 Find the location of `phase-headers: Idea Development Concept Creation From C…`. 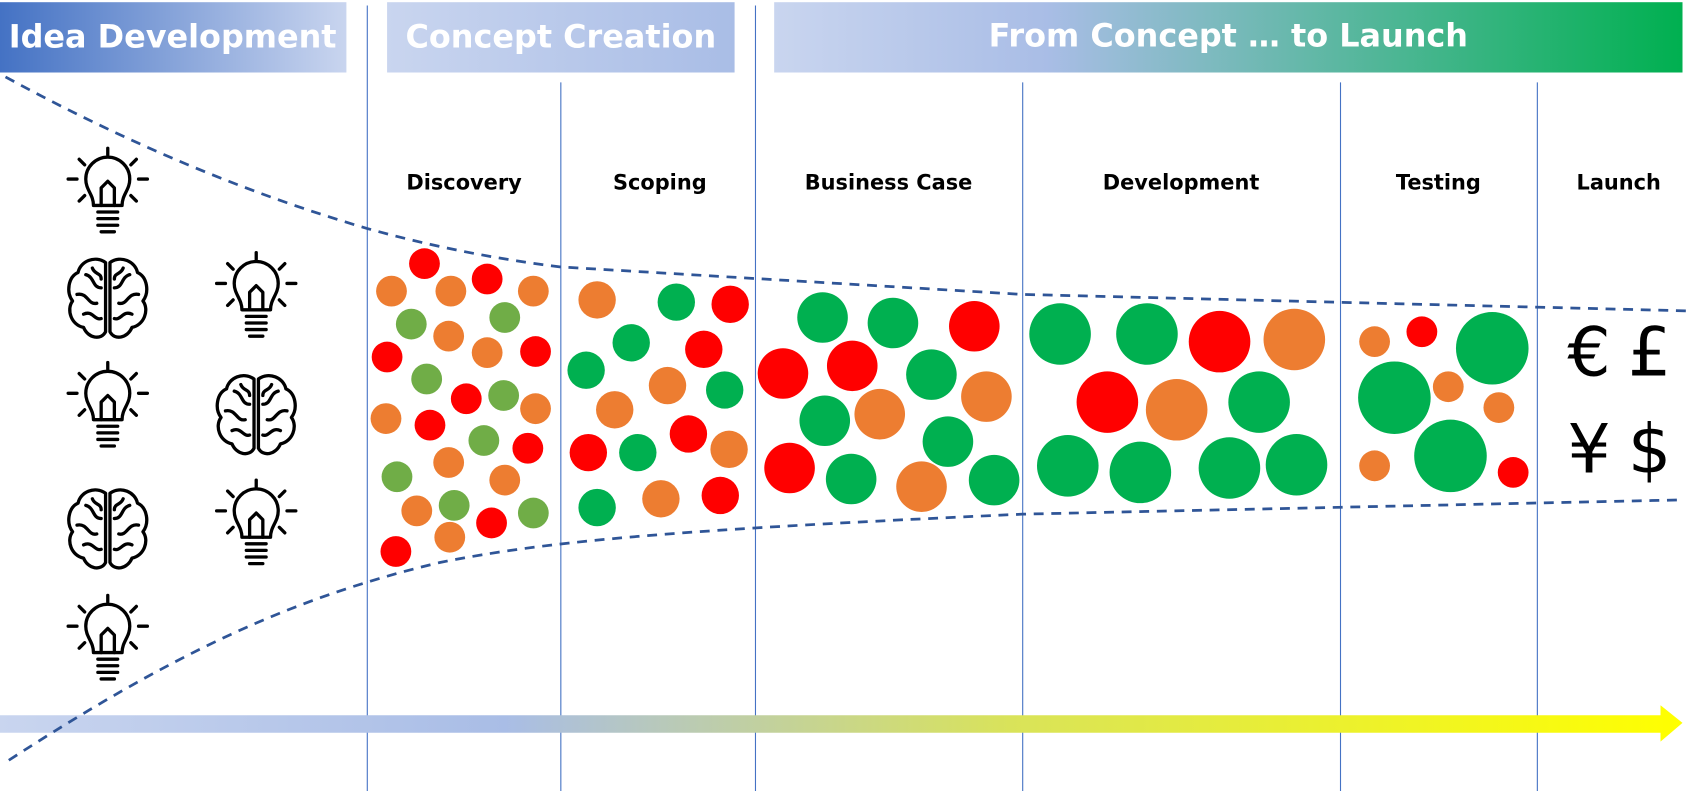

phase-headers: Idea Development Concept Creation From C… is located at coordinates (841, 37).